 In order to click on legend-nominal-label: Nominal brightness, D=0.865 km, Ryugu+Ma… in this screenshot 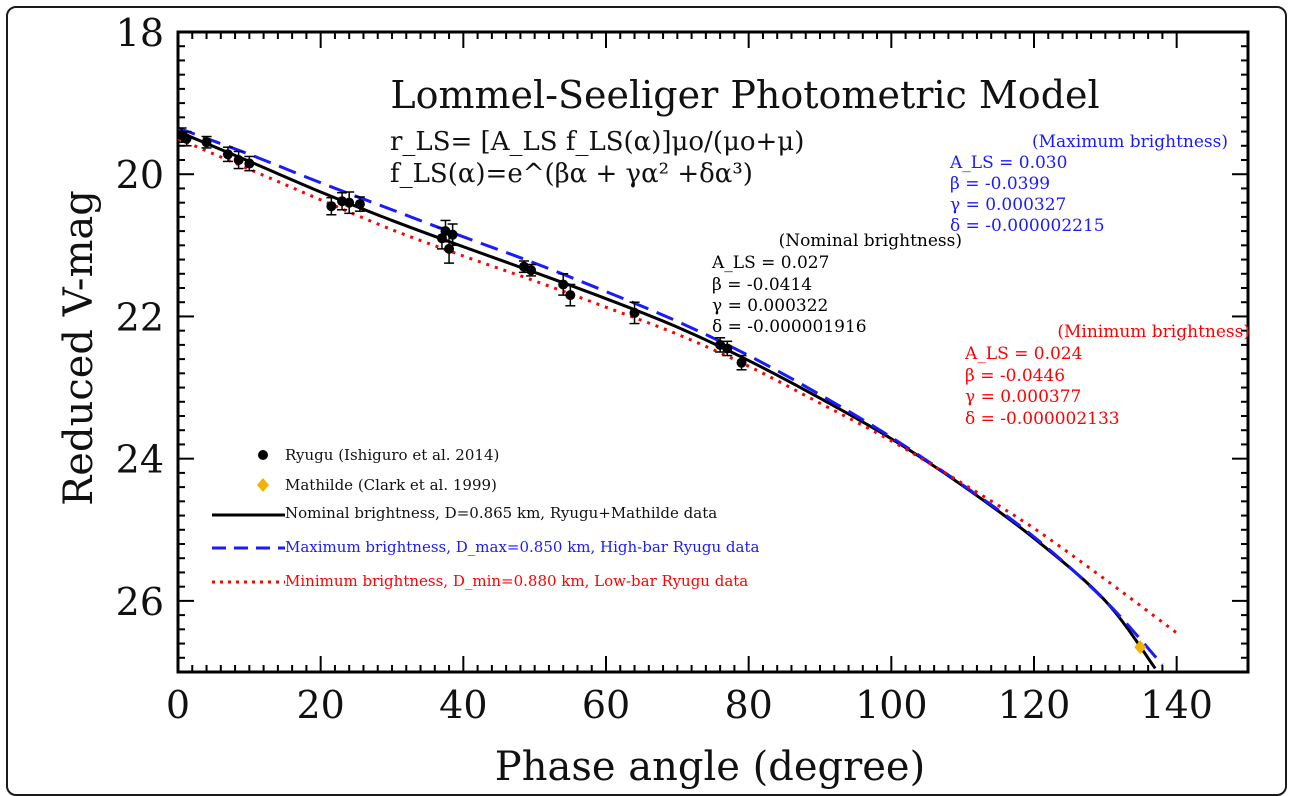, I will do `click(501, 513)`.